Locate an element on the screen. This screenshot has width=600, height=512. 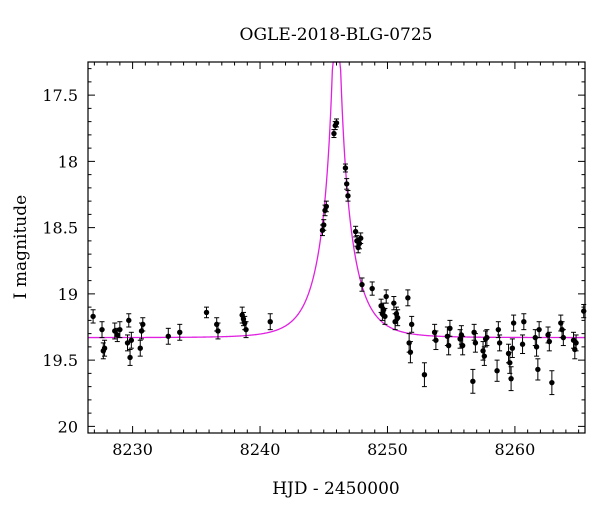
y-axis-label: I magnitude is located at coordinates (21, 247).